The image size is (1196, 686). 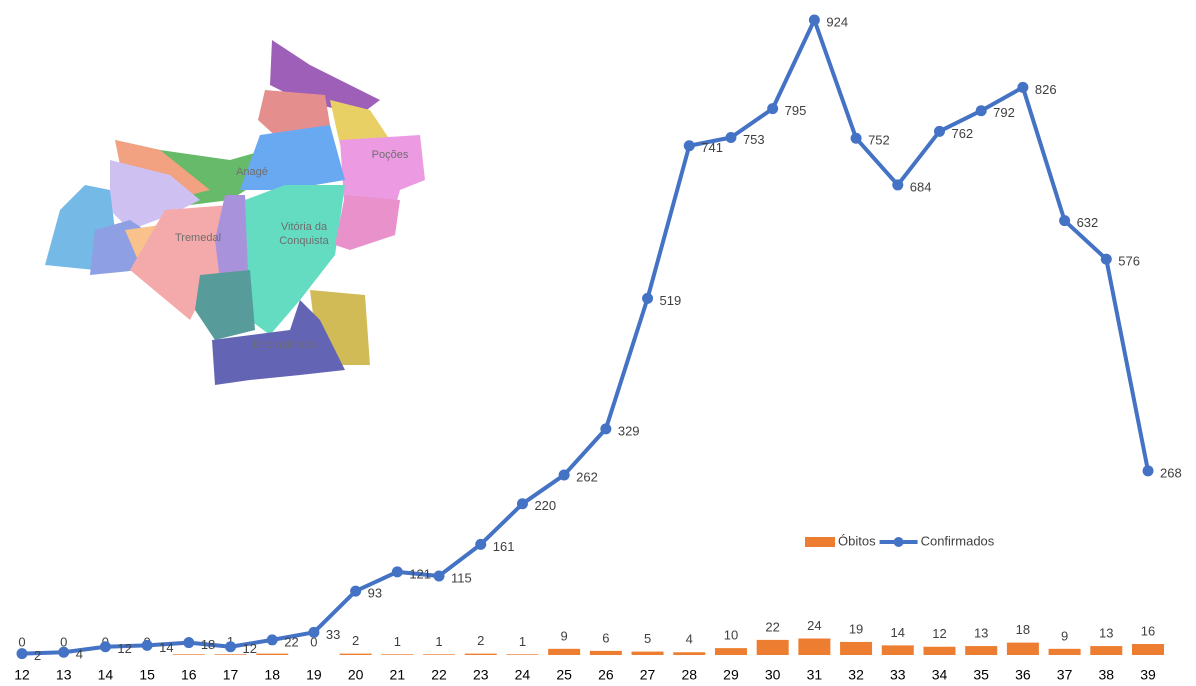 What do you see at coordinates (940, 675) in the screenshot?
I see `x-tick-label: 34` at bounding box center [940, 675].